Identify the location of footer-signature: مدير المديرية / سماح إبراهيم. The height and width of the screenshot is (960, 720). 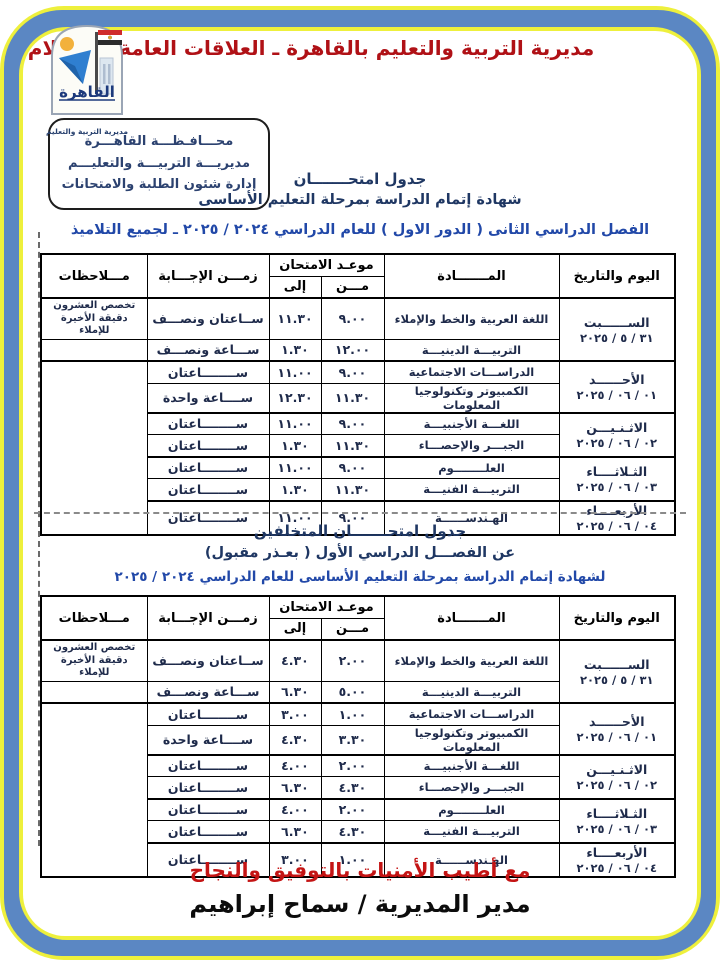
(360, 904).